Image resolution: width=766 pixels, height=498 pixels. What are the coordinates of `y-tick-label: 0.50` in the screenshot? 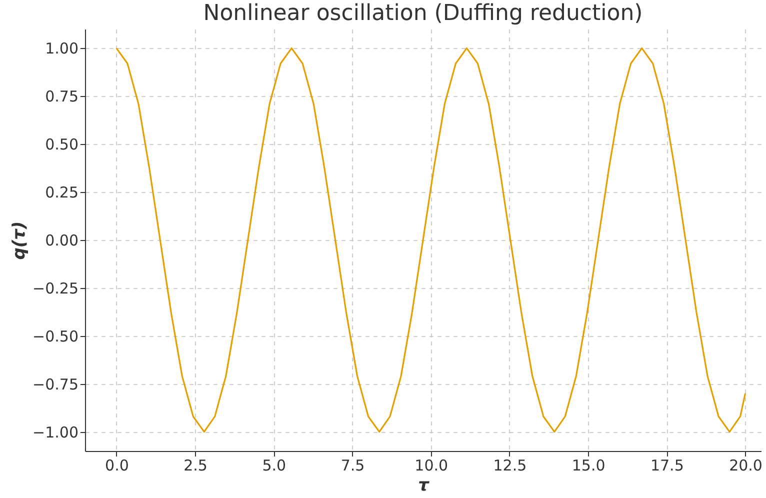 It's located at (61, 145).